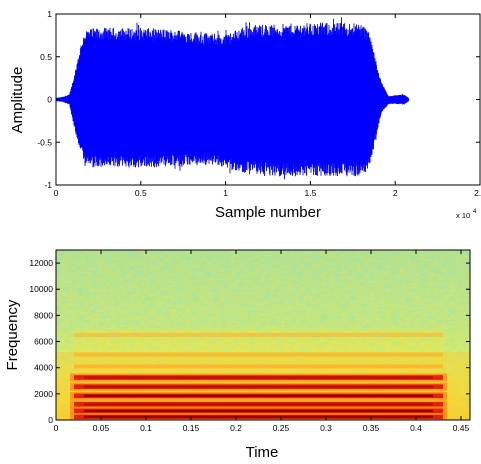 The image size is (481, 464). What do you see at coordinates (43, 342) in the screenshot?
I see `spectrogram-y-tick-label: 6000` at bounding box center [43, 342].